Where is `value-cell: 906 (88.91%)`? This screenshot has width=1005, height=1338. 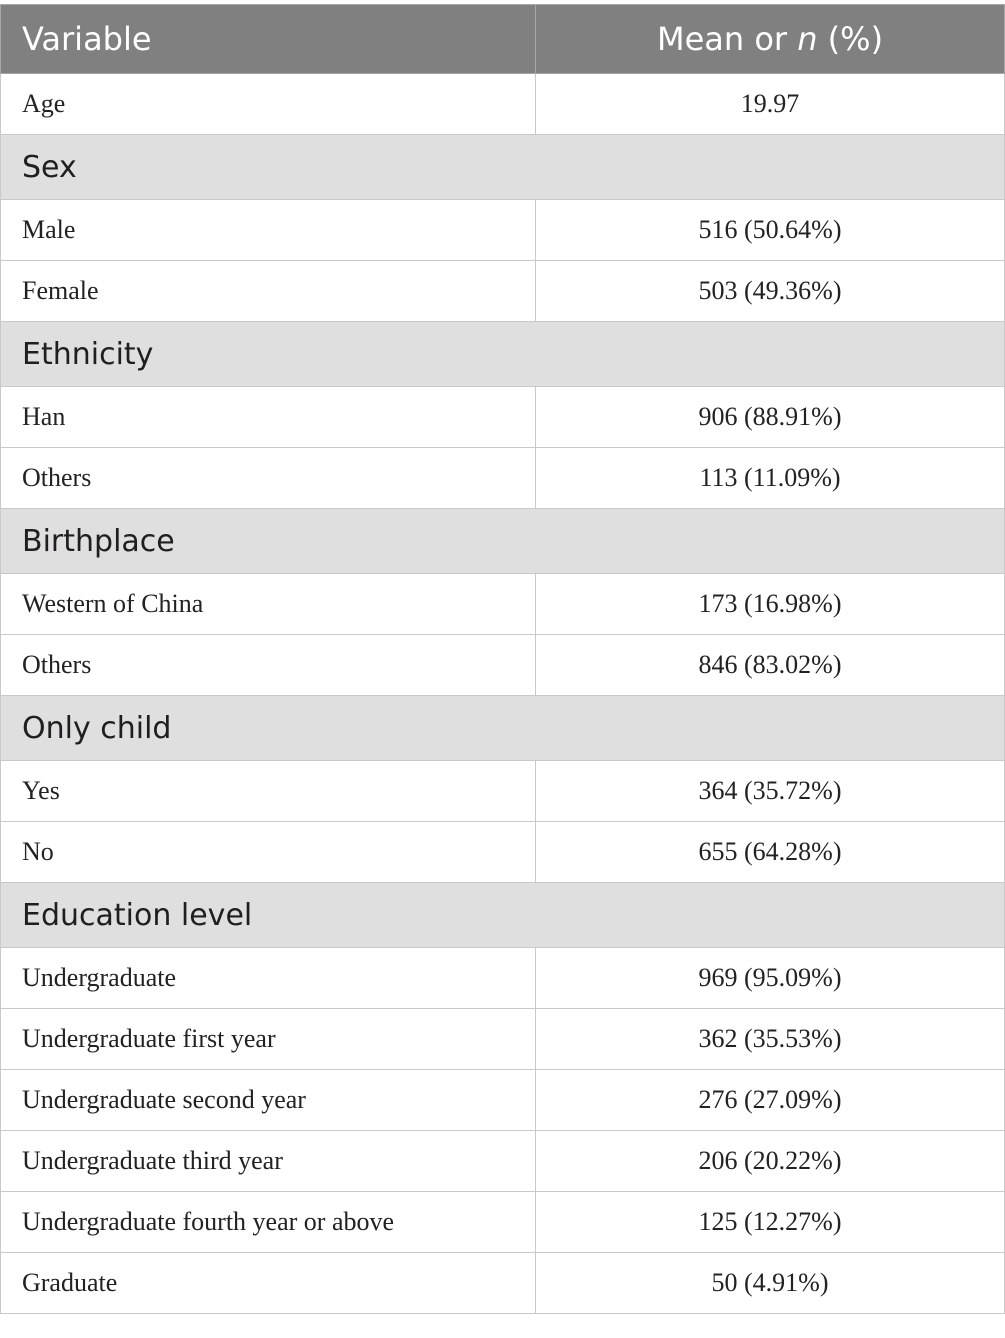 value-cell: 906 (88.91%) is located at coordinates (770, 417).